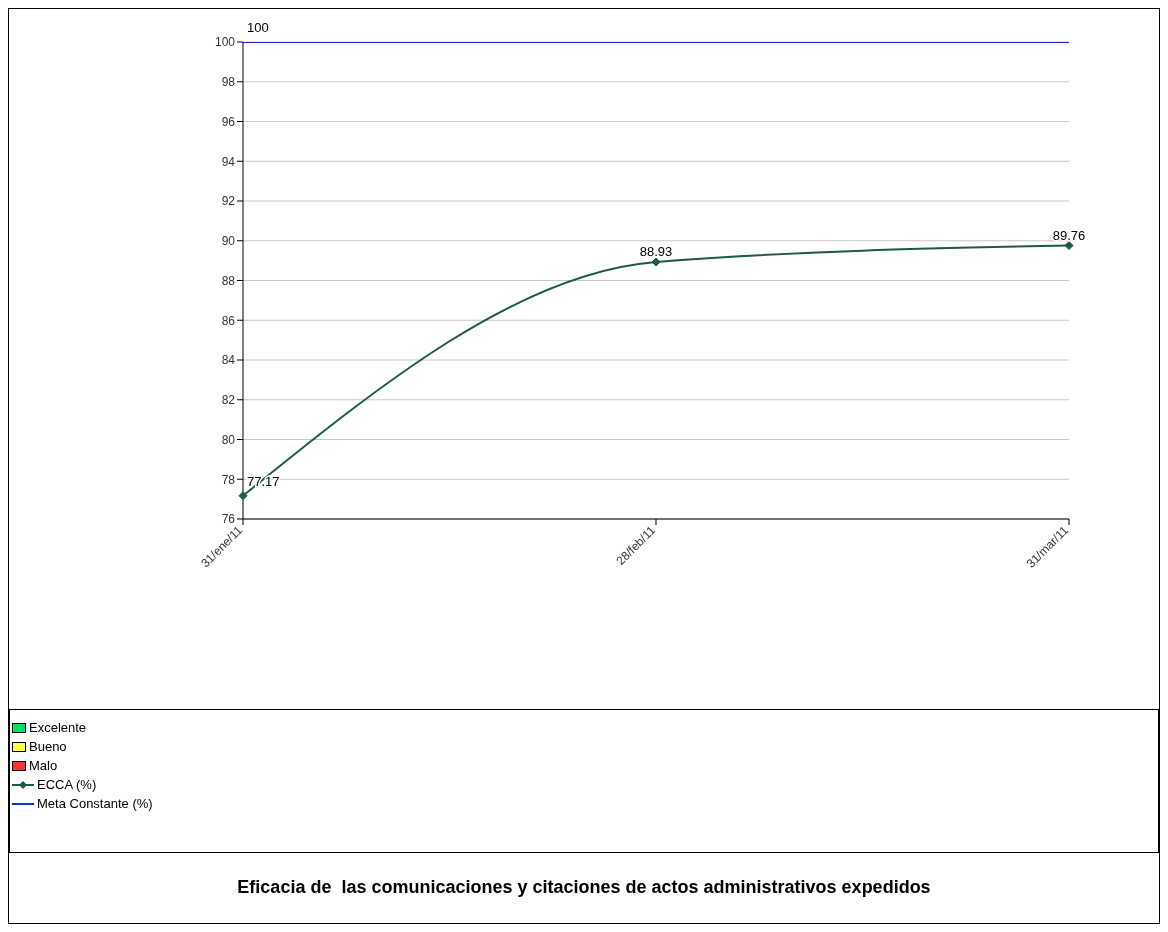 The width and height of the screenshot is (1168, 932). What do you see at coordinates (656, 252) in the screenshot?
I see `data-label: 88.93` at bounding box center [656, 252].